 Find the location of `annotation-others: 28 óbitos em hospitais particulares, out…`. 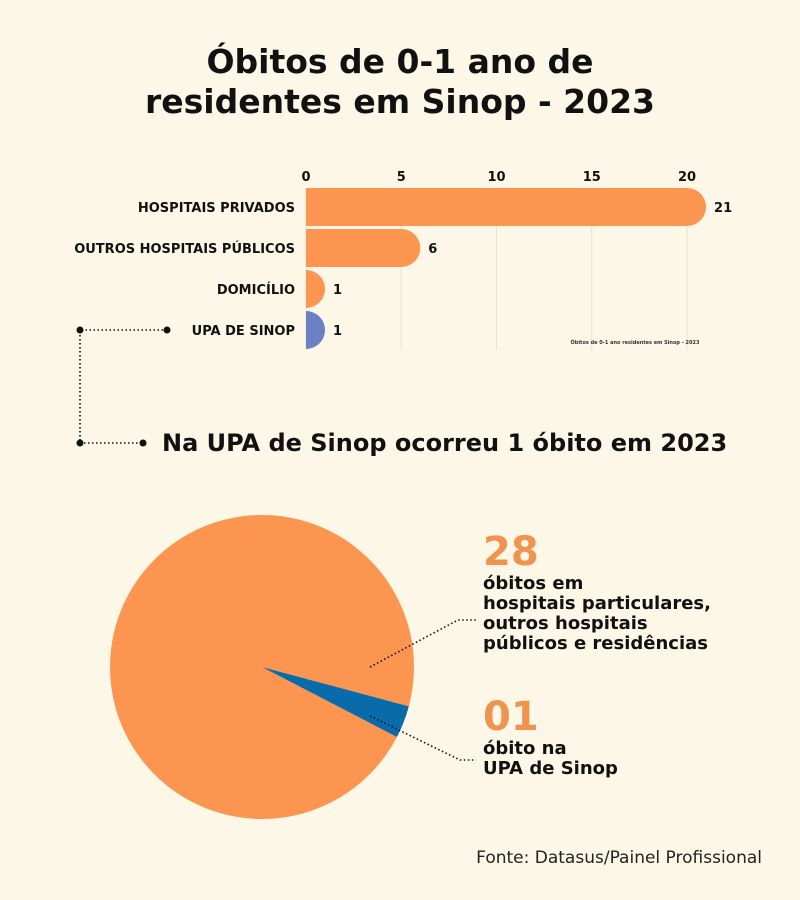

annotation-others: 28 óbitos em hospitais particulares, out… is located at coordinates (597, 592).